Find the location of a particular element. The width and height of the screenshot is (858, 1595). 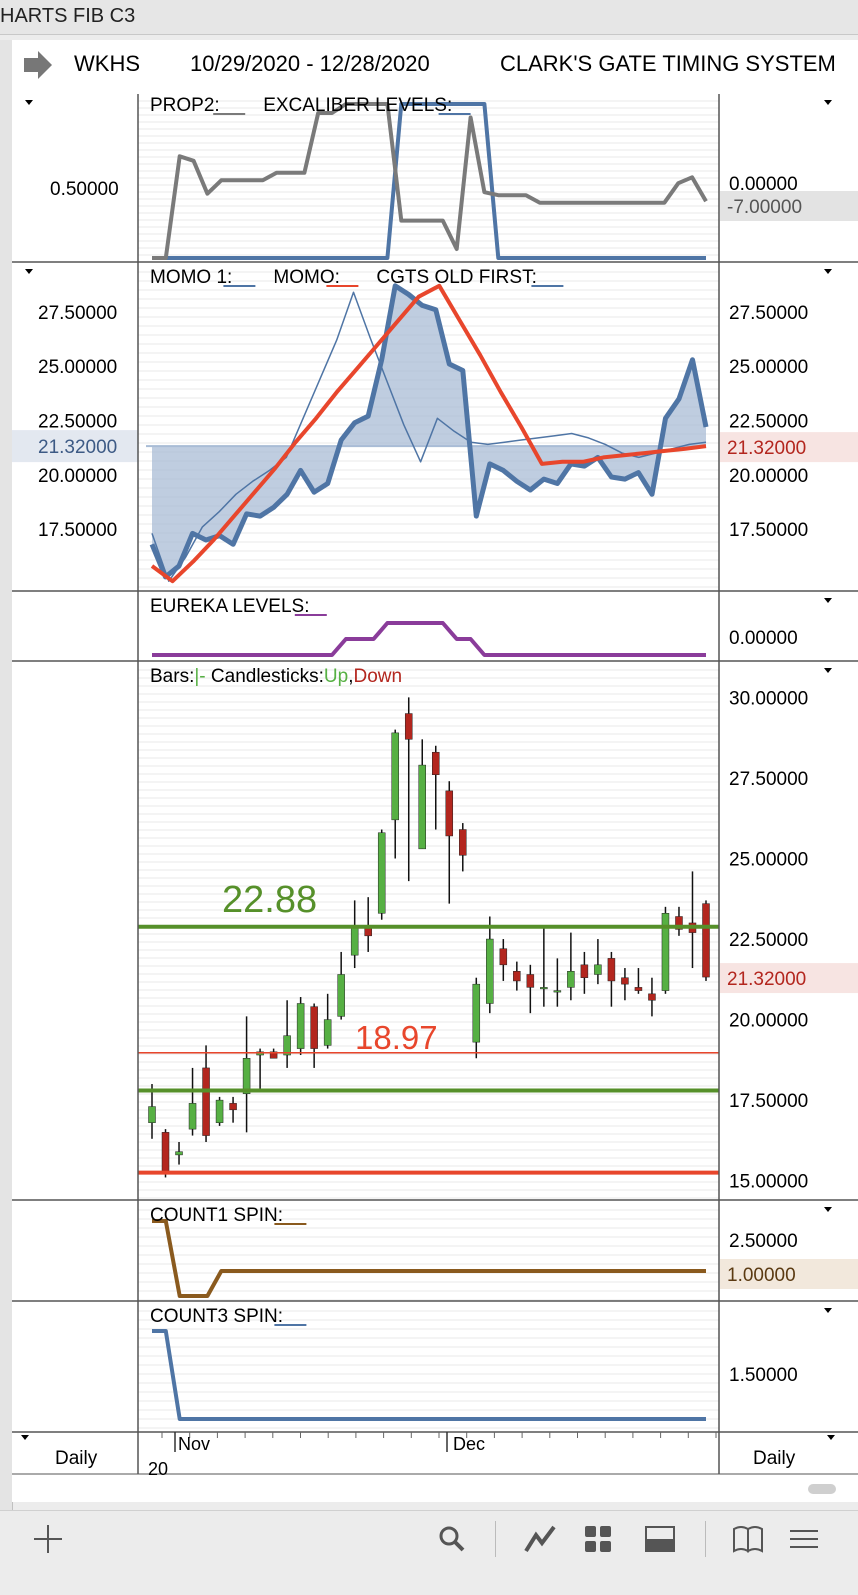

count1-value-badge-bg is located at coordinates (789, 1274).